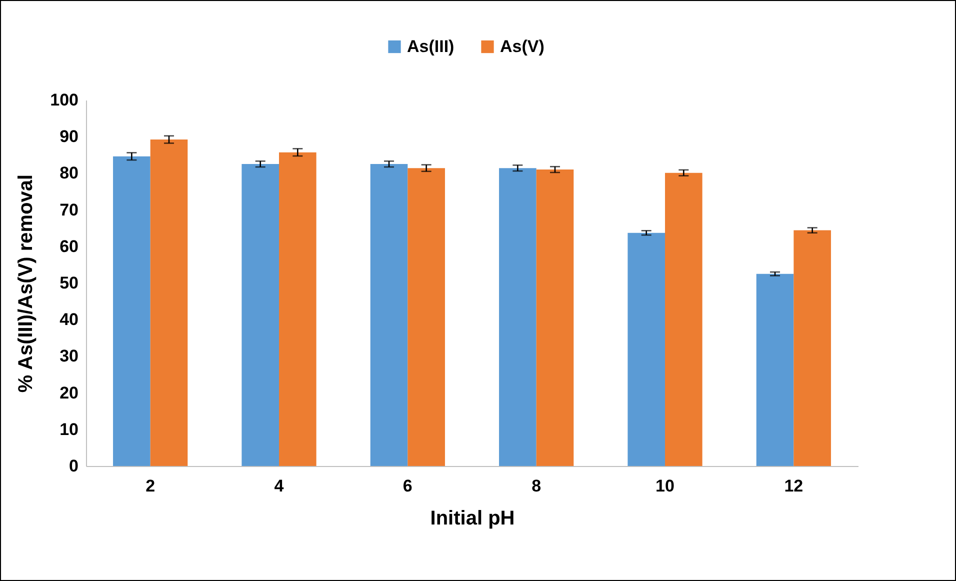 Image resolution: width=956 pixels, height=581 pixels. Describe the element at coordinates (26, 283) in the screenshot. I see `y-axis-title: % As(III)/As(V) removal` at that location.